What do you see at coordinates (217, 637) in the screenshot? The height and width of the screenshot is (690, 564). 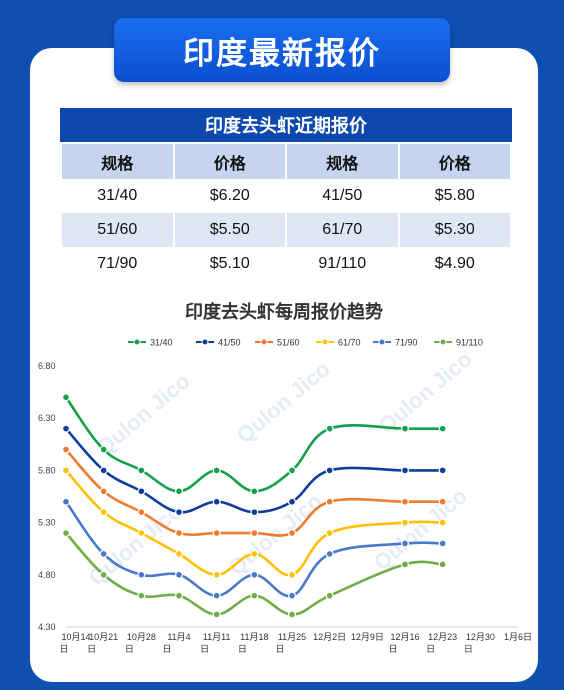 I see `x-tick-label: 11月11` at bounding box center [217, 637].